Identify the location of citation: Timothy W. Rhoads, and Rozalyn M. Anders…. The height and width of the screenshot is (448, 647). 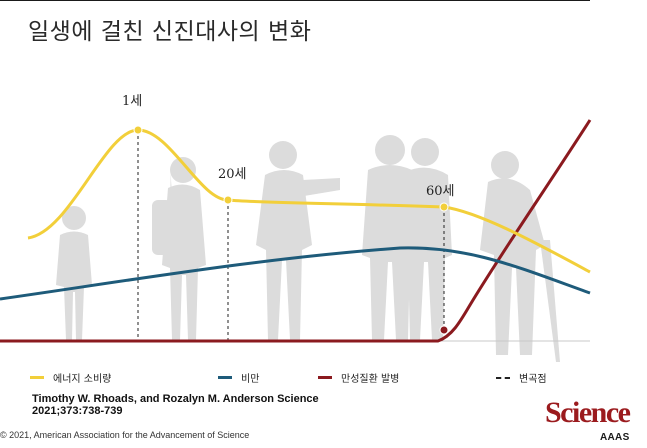
(175, 405).